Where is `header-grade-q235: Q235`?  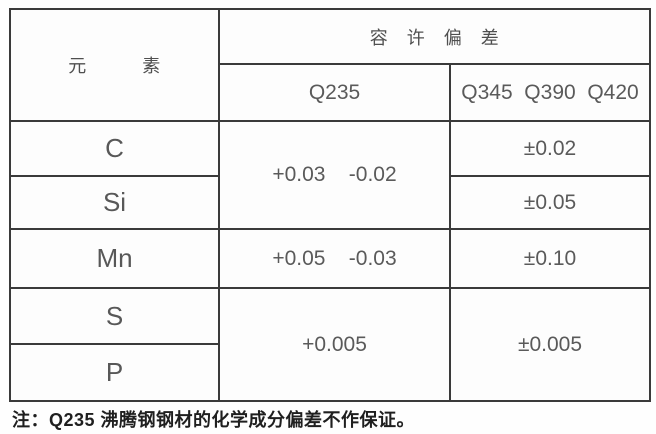 header-grade-q235: Q235 is located at coordinates (334, 92).